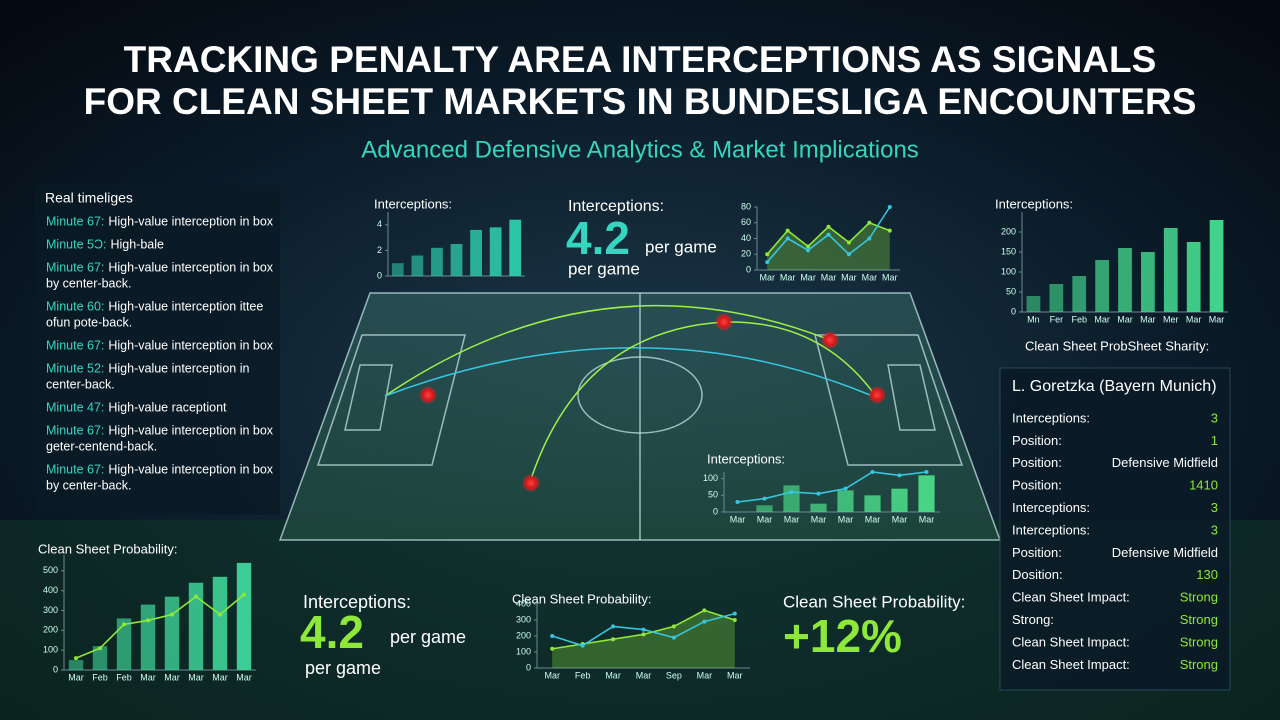 The width and height of the screenshot is (1280, 720). What do you see at coordinates (80, 384) in the screenshot?
I see `timeline-text: center-back.` at bounding box center [80, 384].